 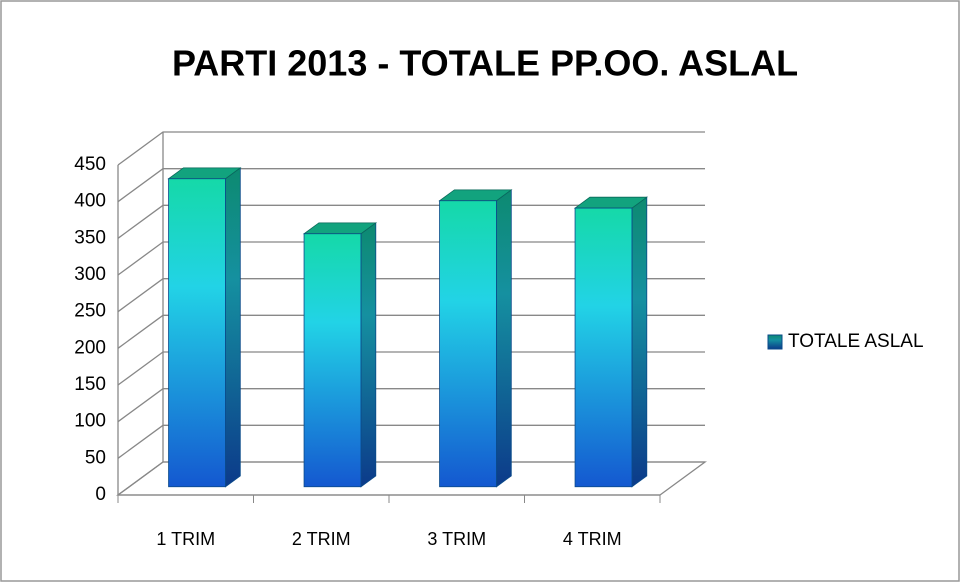 I want to click on y-tick-label: 150, so click(x=90, y=384).